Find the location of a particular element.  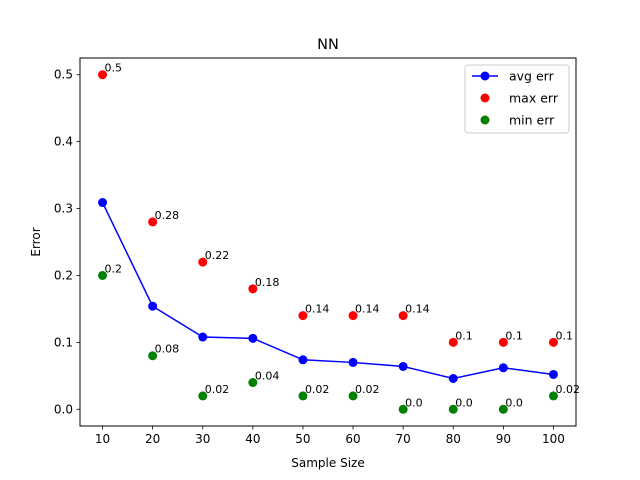

x-tick-label: 20 is located at coordinates (152, 439).